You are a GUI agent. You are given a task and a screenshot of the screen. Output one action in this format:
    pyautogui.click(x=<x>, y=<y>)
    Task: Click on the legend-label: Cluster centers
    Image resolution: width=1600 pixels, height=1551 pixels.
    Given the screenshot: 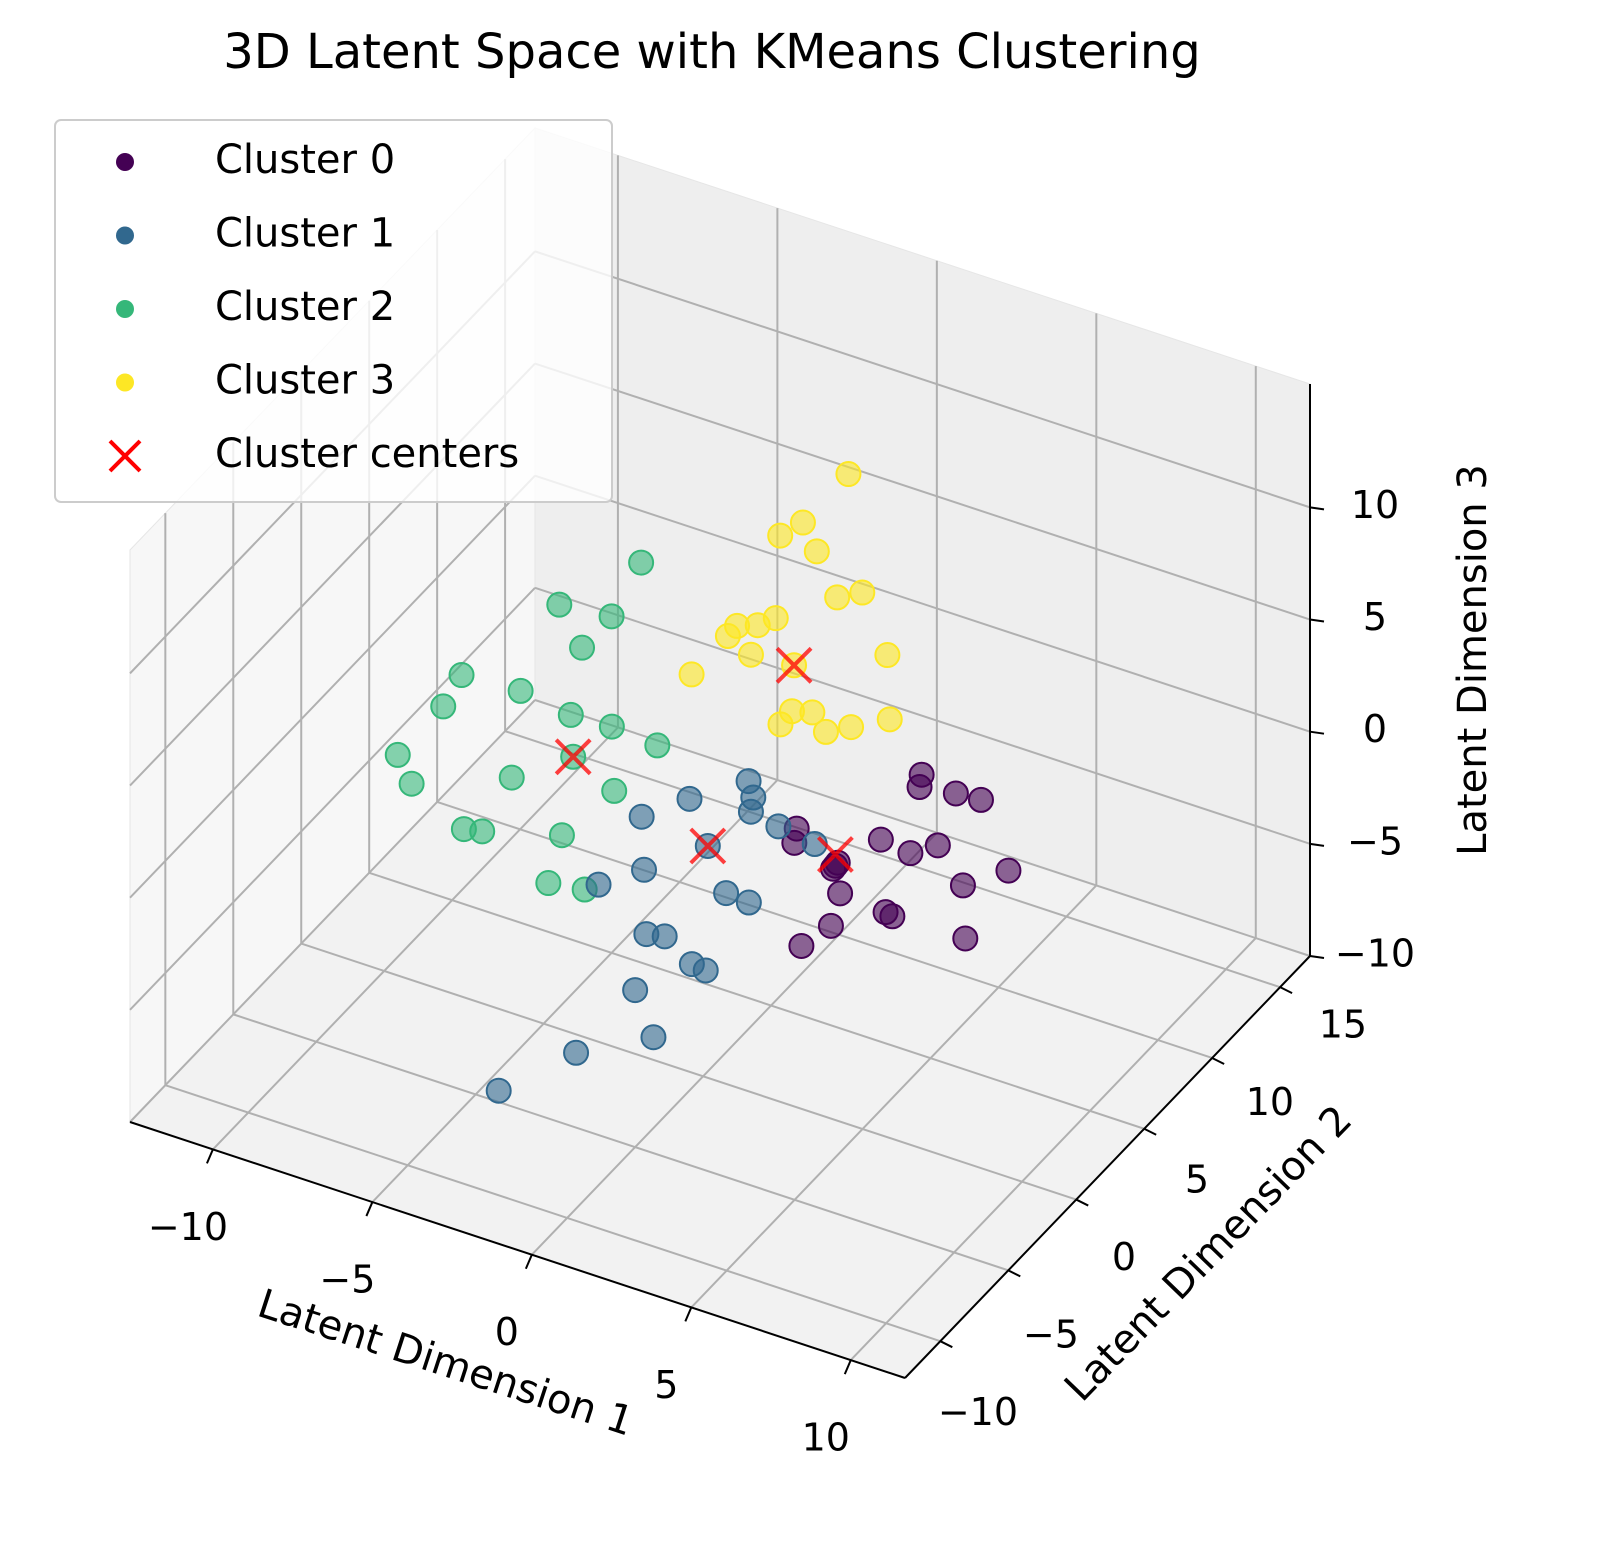 What is the action you would take?
    pyautogui.click(x=367, y=454)
    